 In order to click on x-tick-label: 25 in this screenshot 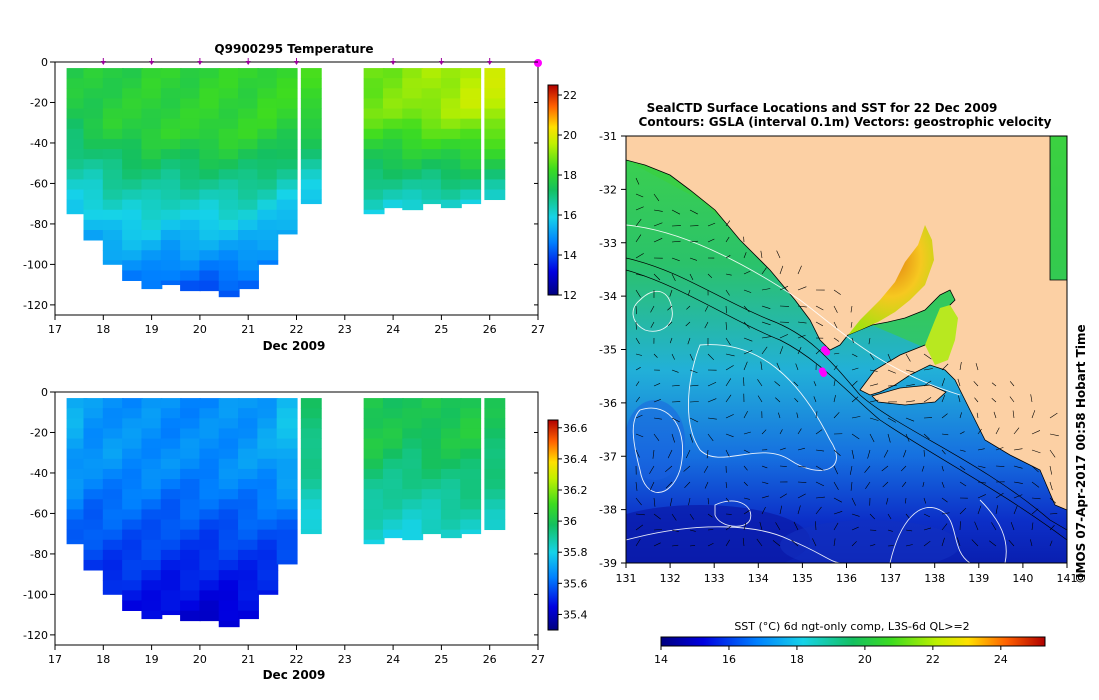, I will do `click(441, 659)`.